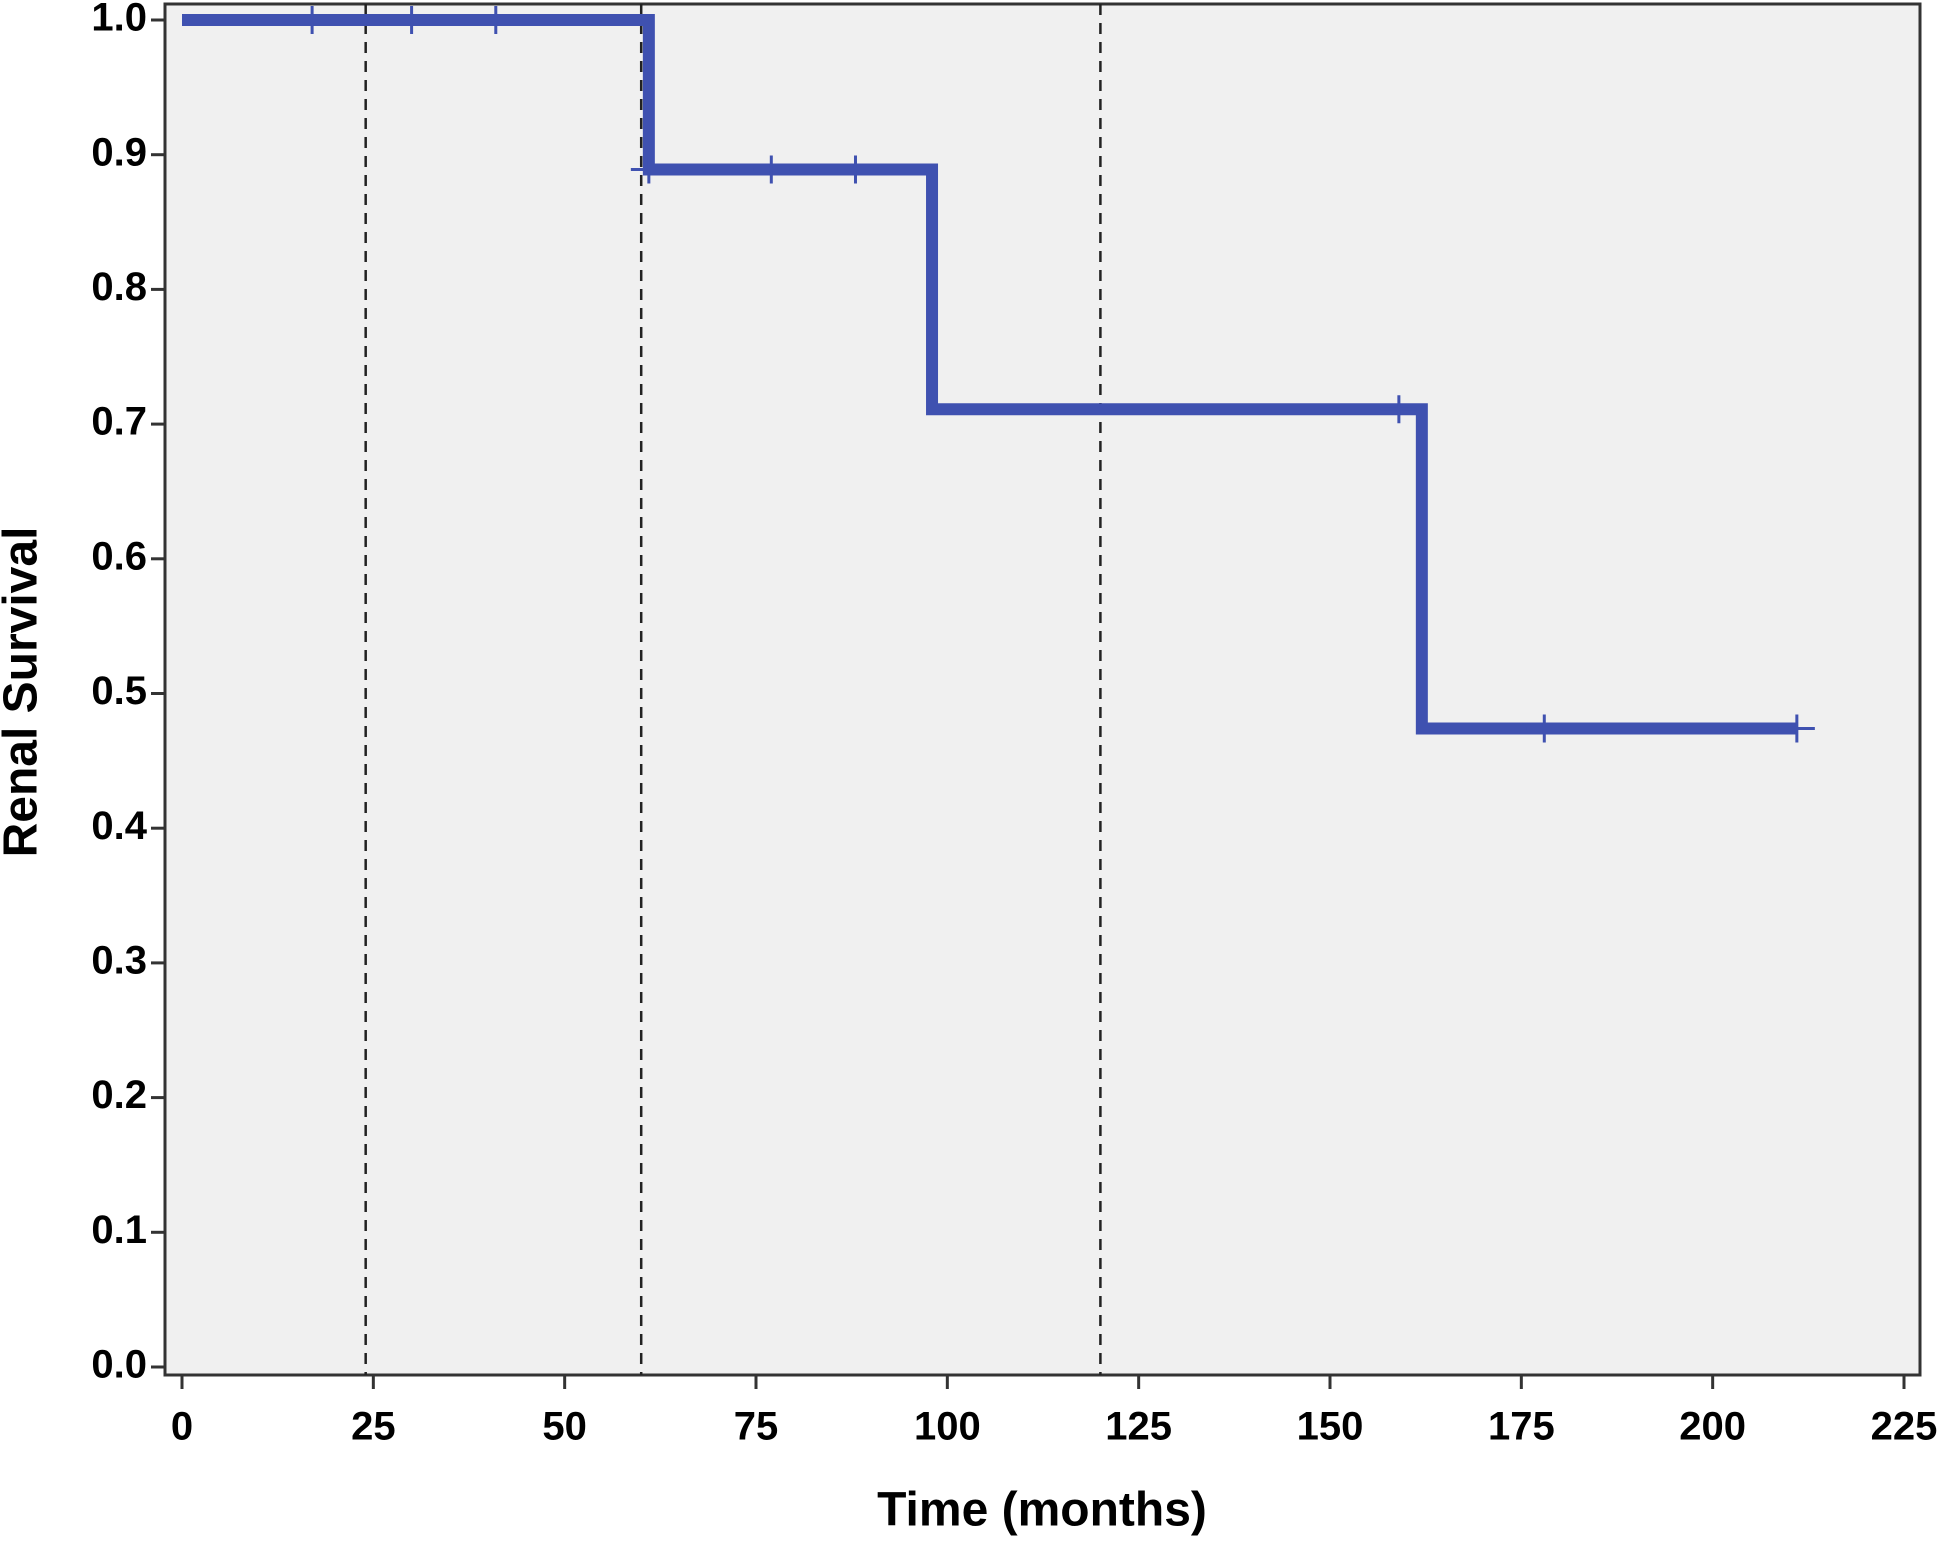 The height and width of the screenshot is (1548, 1943). I want to click on y-tick-label: 0.3, so click(119, 960).